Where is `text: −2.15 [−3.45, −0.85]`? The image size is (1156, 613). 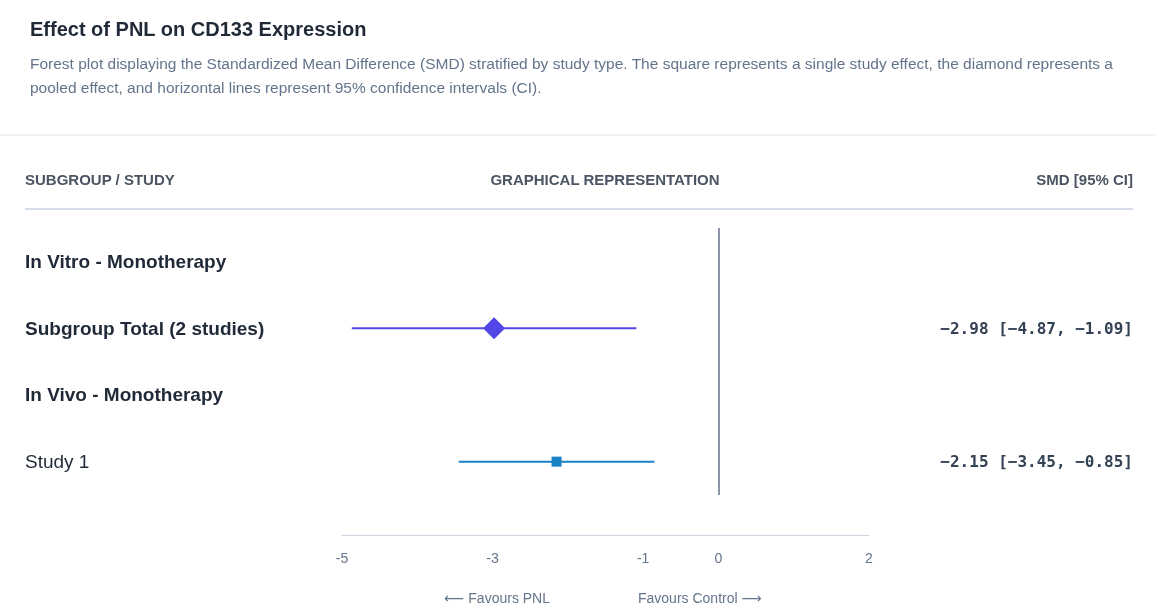 text: −2.15 [−3.45, −0.85] is located at coordinates (1036, 462).